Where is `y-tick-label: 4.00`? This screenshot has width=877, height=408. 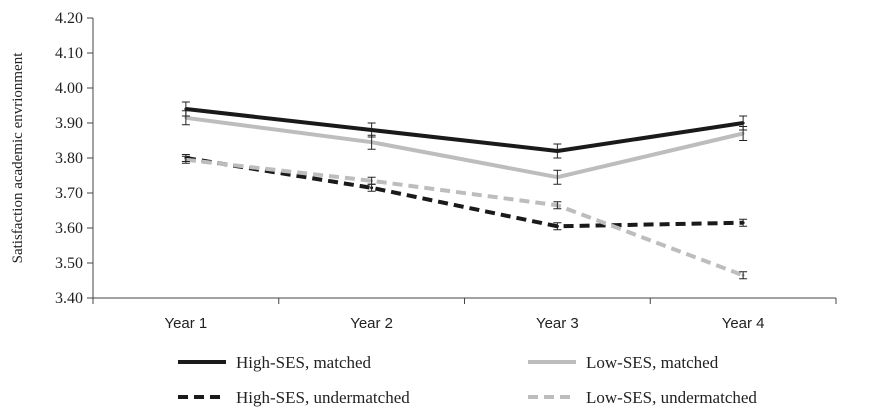
y-tick-label: 4.00 is located at coordinates (69, 88).